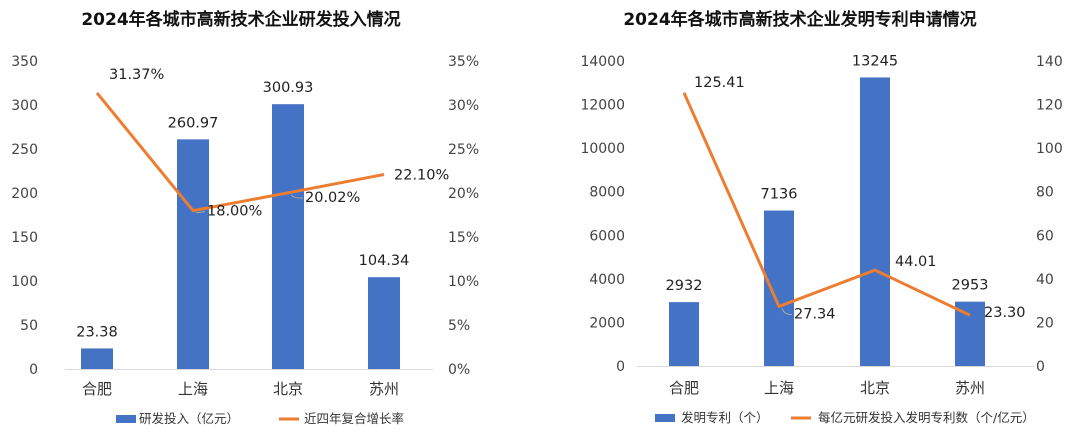 The image size is (1080, 442). What do you see at coordinates (24, 150) in the screenshot?
I see `y-left-tick-label: 250` at bounding box center [24, 150].